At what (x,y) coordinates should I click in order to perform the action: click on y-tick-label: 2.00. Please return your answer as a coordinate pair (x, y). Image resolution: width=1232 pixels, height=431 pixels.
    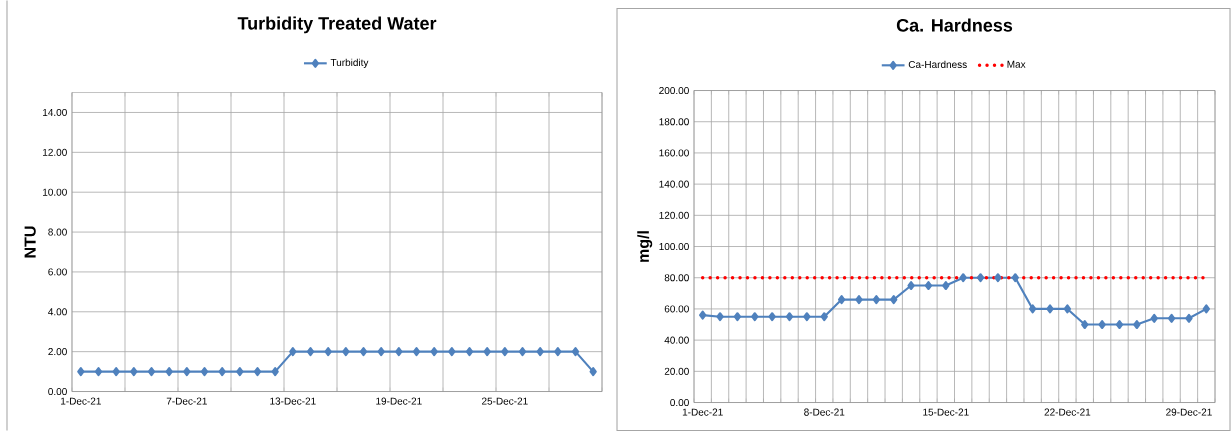
    Looking at the image, I should click on (57, 352).